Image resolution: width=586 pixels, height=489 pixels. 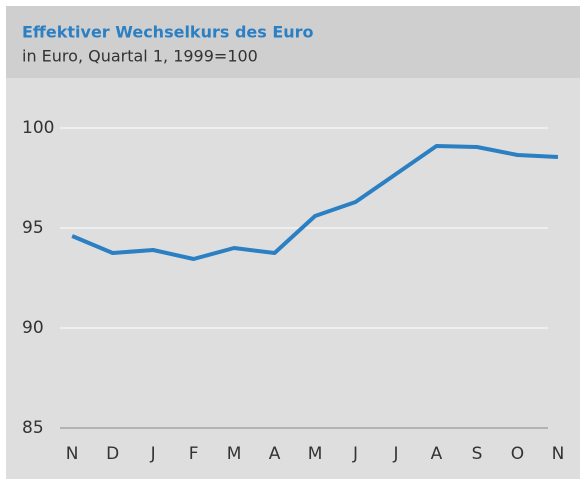 I want to click on y-tick-label: 100, so click(x=38, y=128).